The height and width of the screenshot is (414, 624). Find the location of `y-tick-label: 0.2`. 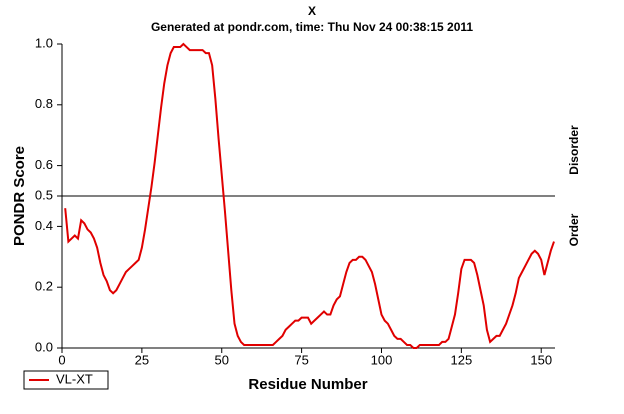

y-tick-label: 0.2 is located at coordinates (44, 286).